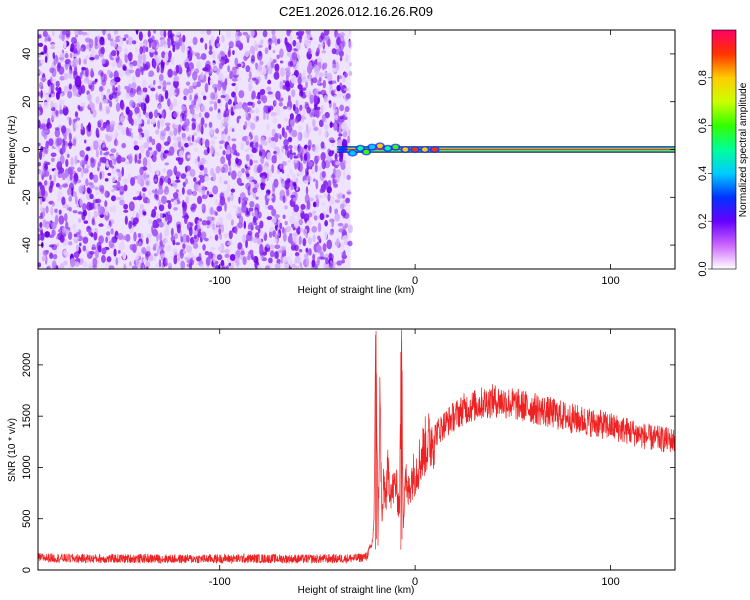 This screenshot has height=600, width=750. What do you see at coordinates (424, 149) in the screenshot?
I see `carrier-blob` at bounding box center [424, 149].